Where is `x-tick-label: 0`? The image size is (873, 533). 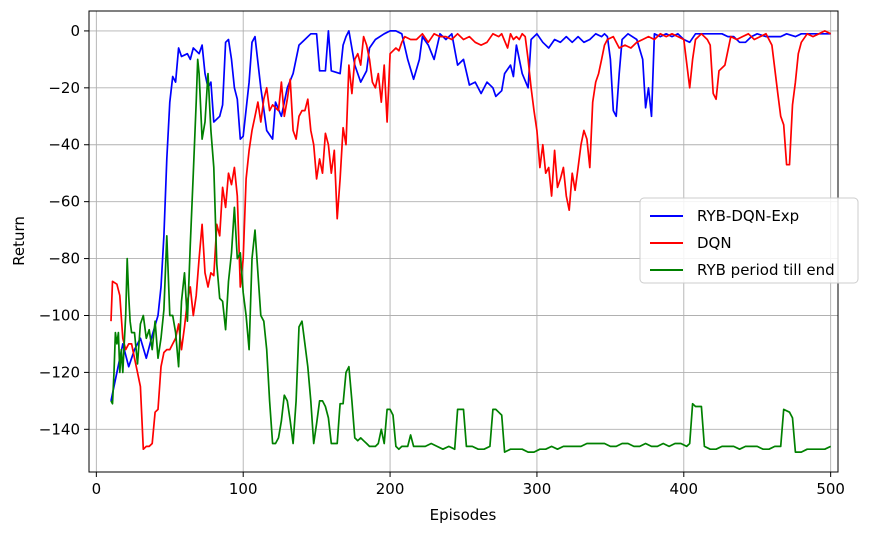
x-tick-label: 0 is located at coordinates (97, 489).